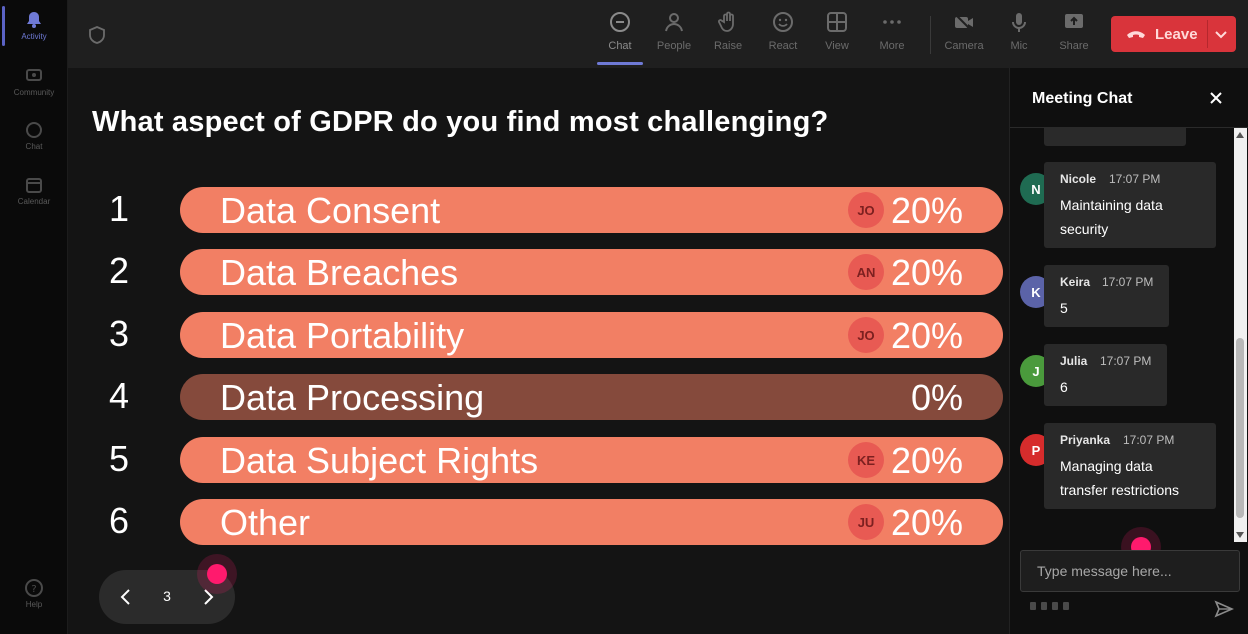 The width and height of the screenshot is (1248, 634). What do you see at coordinates (3, 26) in the screenshot?
I see `rail-active-indicator` at bounding box center [3, 26].